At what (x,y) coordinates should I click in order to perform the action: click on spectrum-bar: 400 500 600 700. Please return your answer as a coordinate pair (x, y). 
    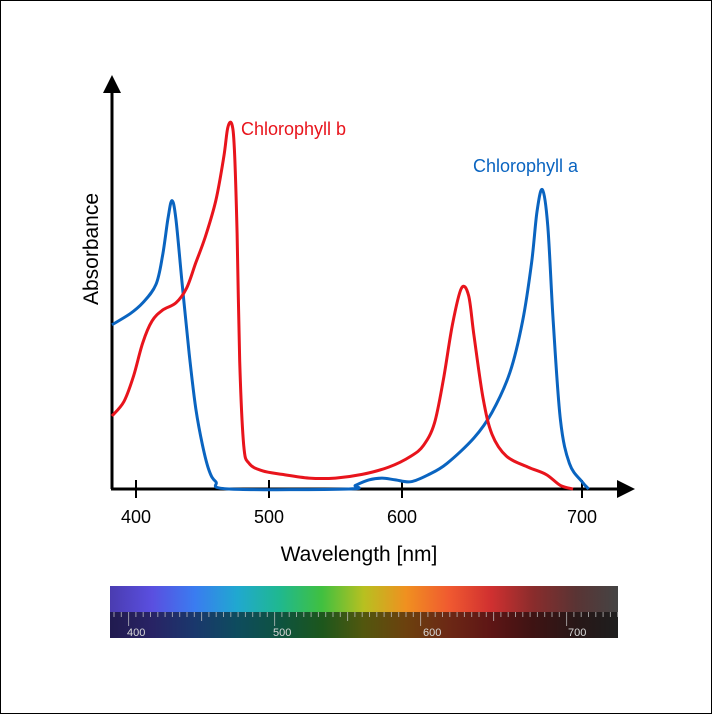
    Looking at the image, I should click on (364, 612).